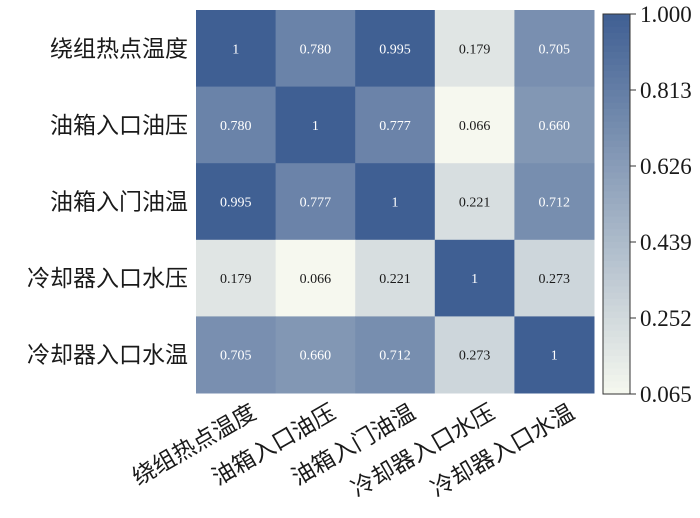 The width and height of the screenshot is (700, 518). I want to click on colorbar-tick-label: 1.000, so click(666, 14).